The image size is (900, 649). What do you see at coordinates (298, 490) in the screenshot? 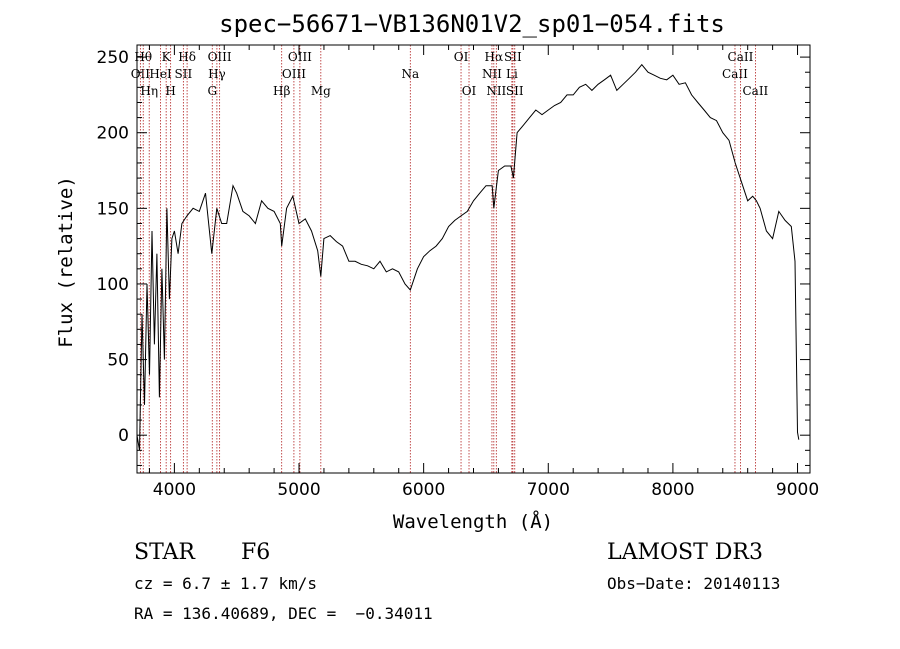
I see `x-tick-label: 5000` at bounding box center [298, 490].